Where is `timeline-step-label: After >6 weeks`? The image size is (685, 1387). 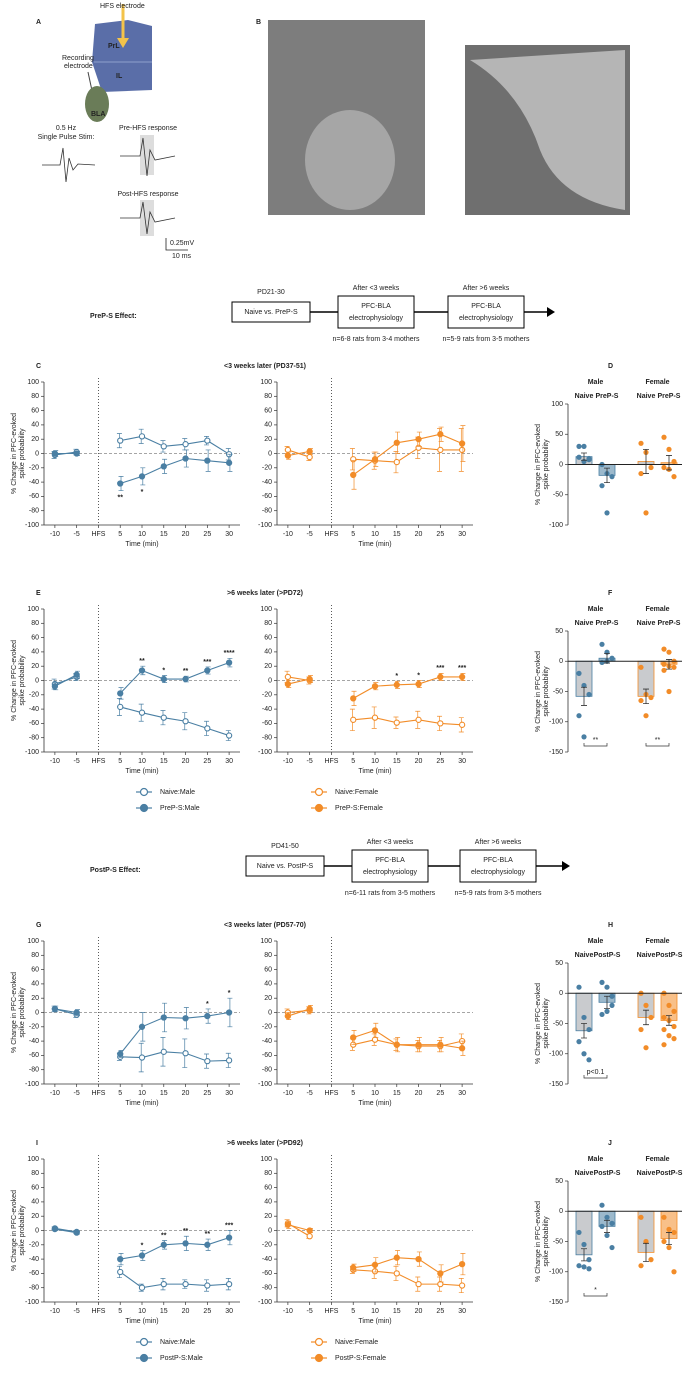 timeline-step-label: After >6 weeks is located at coordinates (498, 842).